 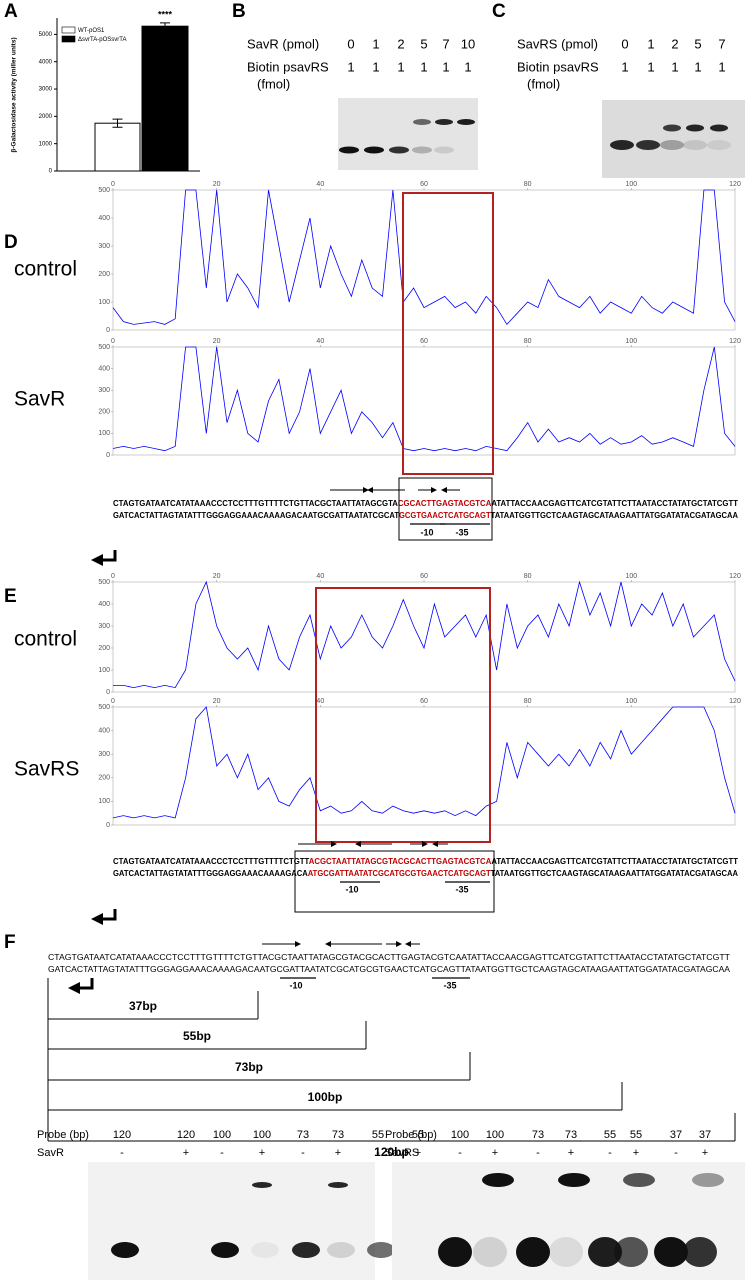 What do you see at coordinates (11, 242) in the screenshot?
I see `panel-label: D` at bounding box center [11, 242].